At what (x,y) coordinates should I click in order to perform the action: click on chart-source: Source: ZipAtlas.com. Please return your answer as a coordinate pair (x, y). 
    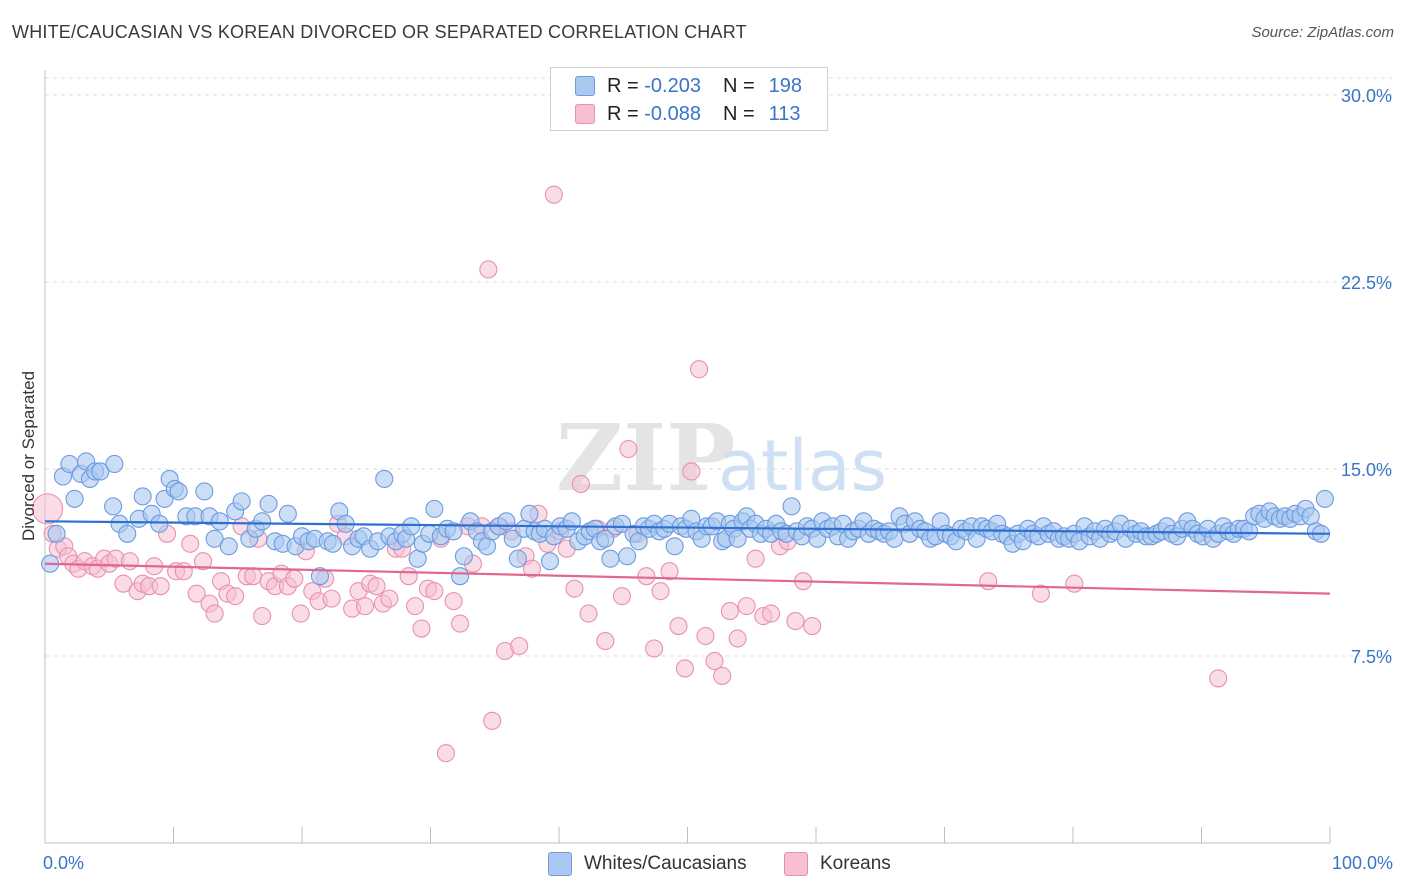
    Looking at the image, I should click on (1322, 32).